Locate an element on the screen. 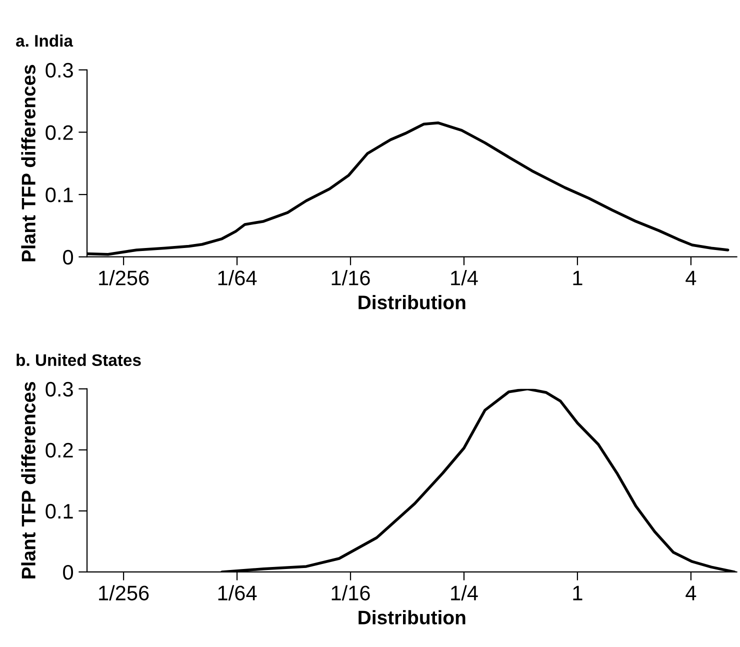 The image size is (740, 647). chart-title: a. India is located at coordinates (45, 40).